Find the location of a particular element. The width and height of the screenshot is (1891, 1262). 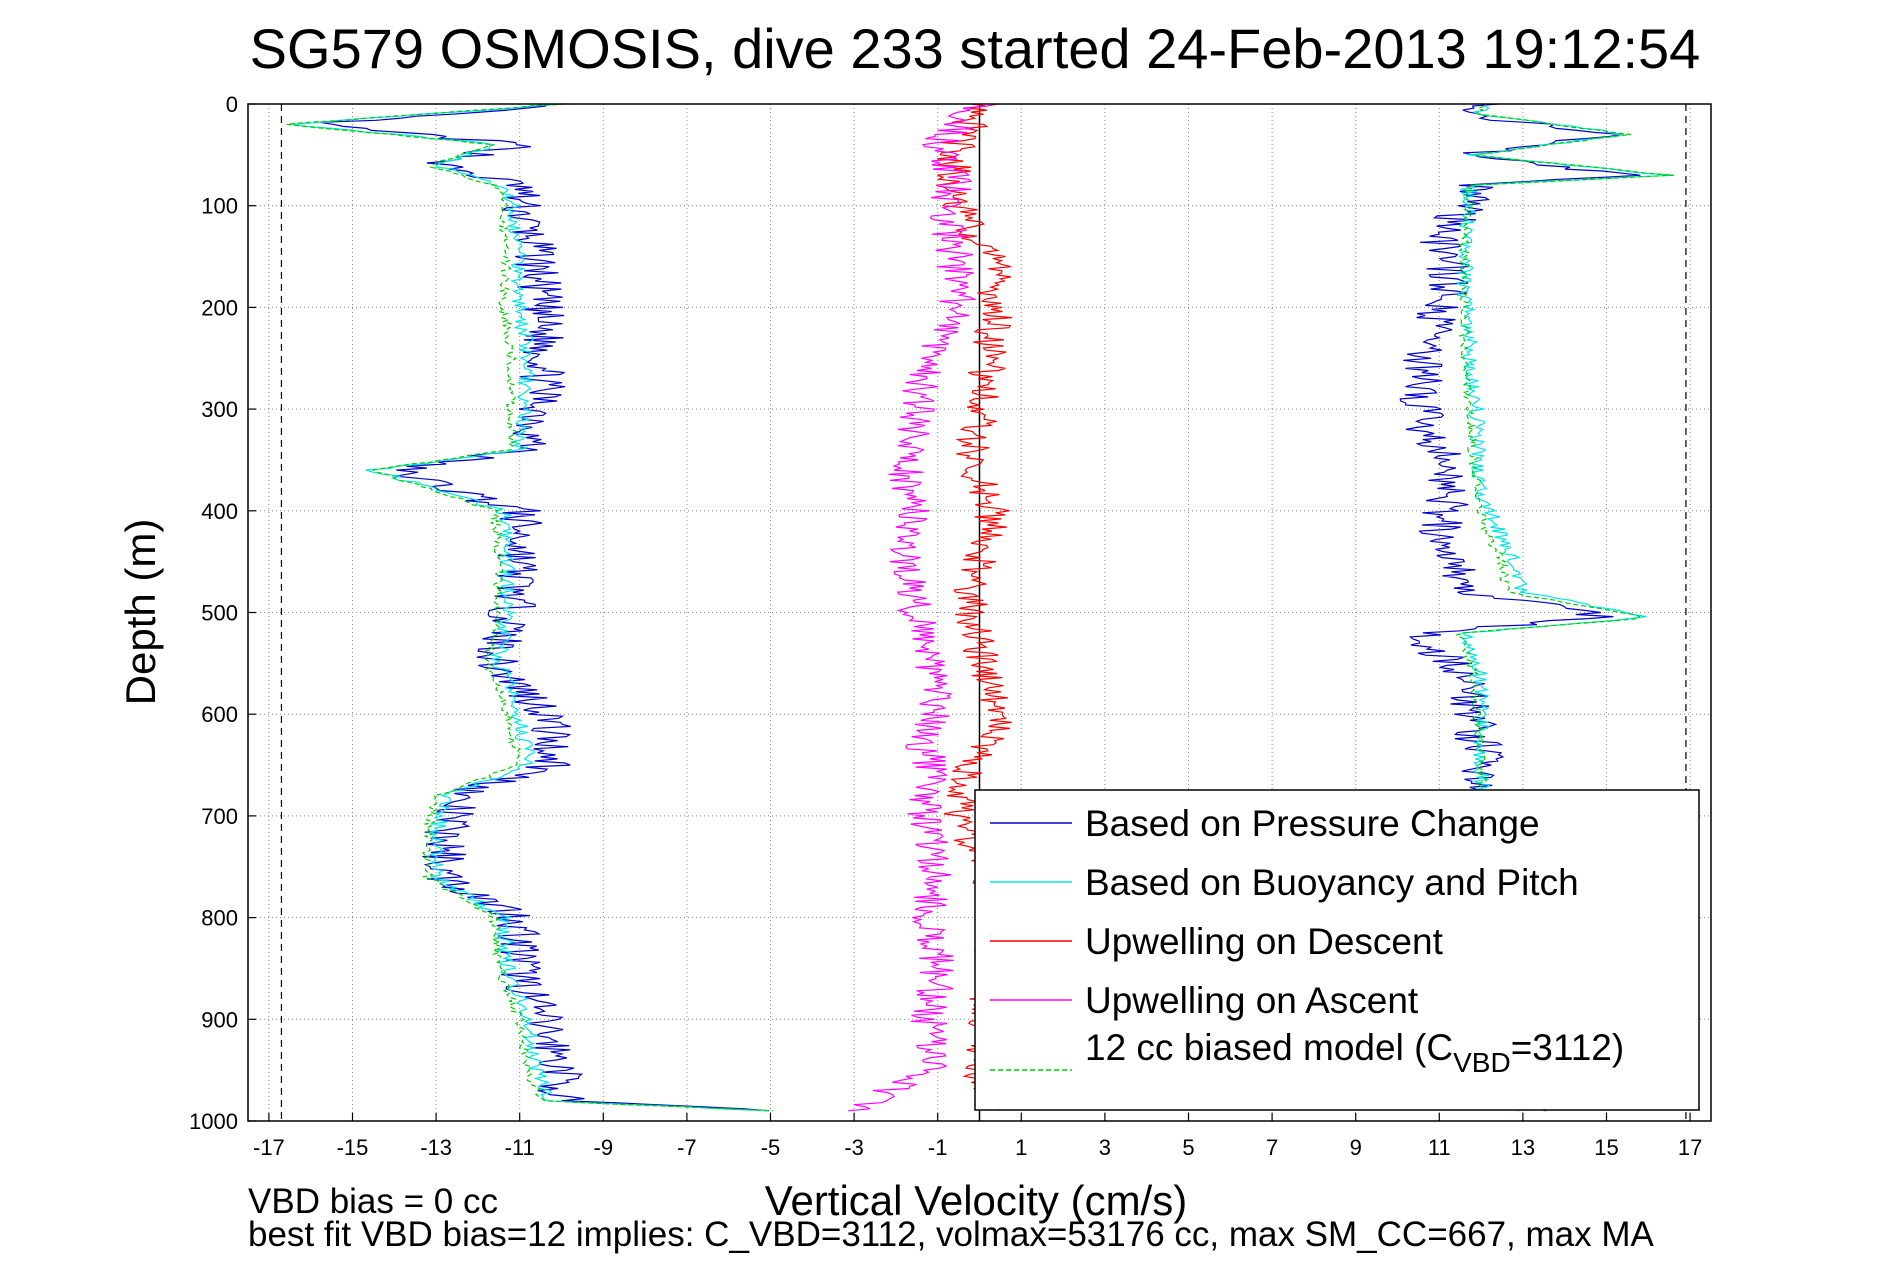

x-tick-label: -5 is located at coordinates (771, 1147).